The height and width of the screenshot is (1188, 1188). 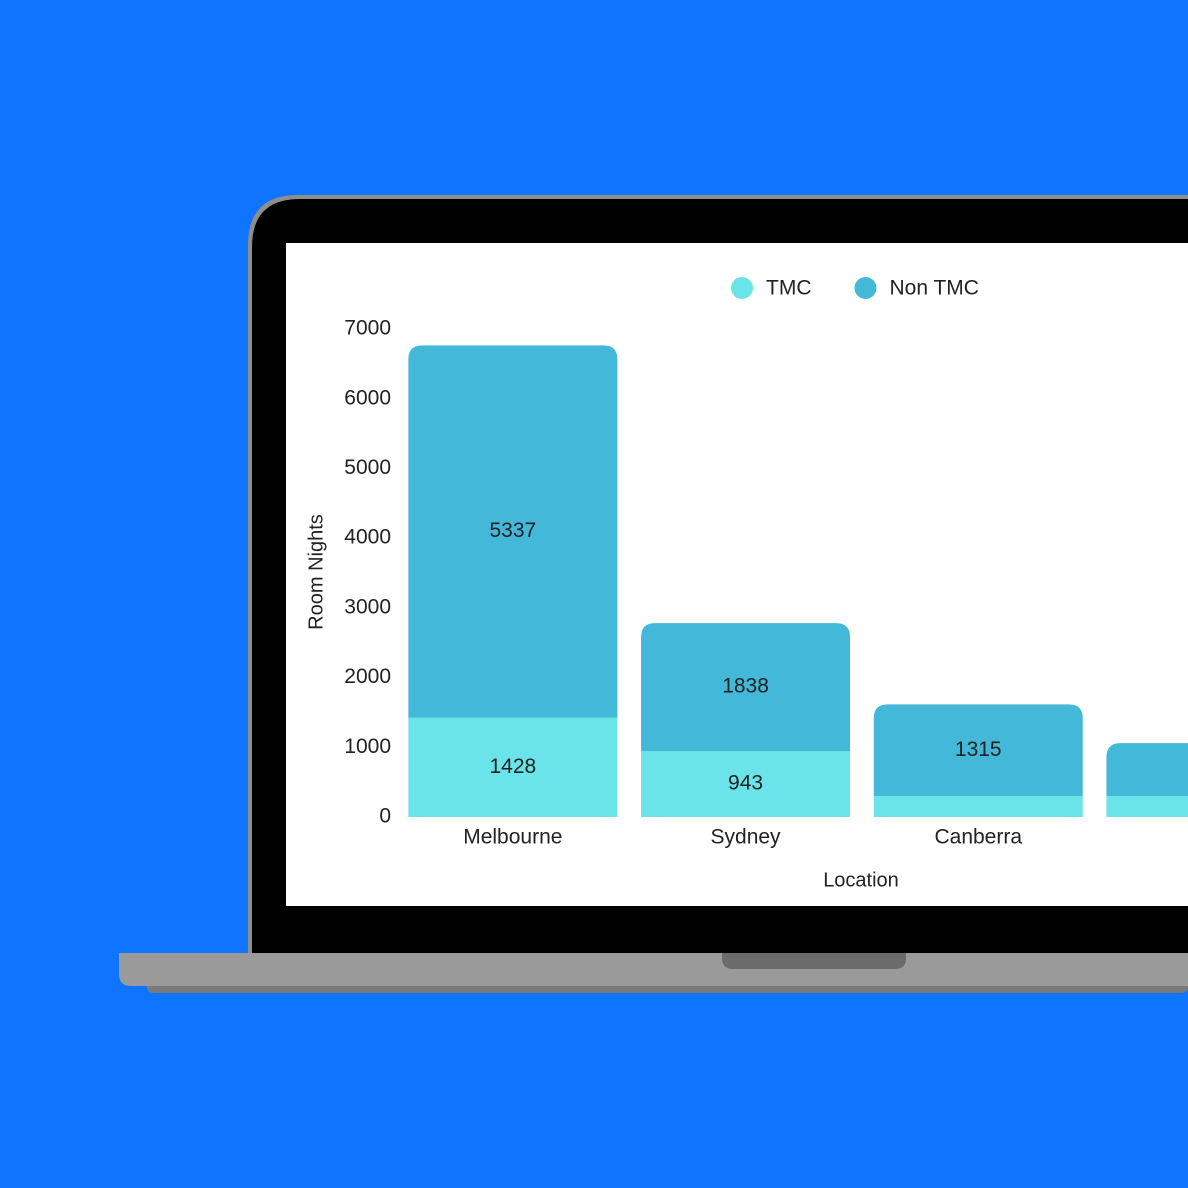 I want to click on data-label: 1428, so click(x=512, y=766).